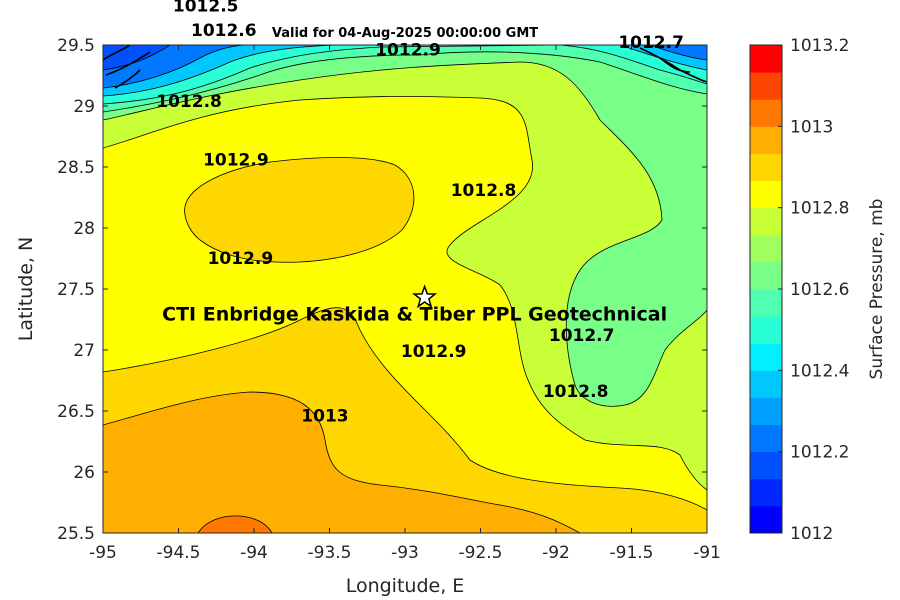  What do you see at coordinates (811, 534) in the screenshot?
I see `colorbar-tick-label: 1012` at bounding box center [811, 534].